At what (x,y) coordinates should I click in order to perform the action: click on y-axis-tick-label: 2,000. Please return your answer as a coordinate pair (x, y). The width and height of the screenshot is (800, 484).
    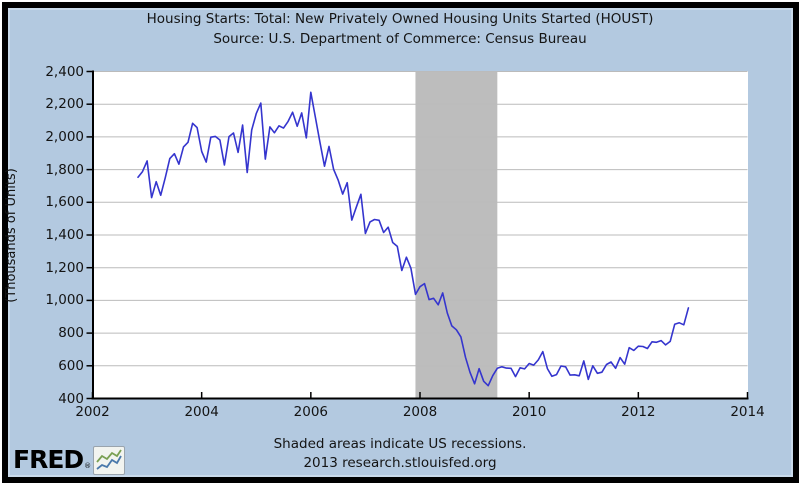
    Looking at the image, I should click on (64, 136).